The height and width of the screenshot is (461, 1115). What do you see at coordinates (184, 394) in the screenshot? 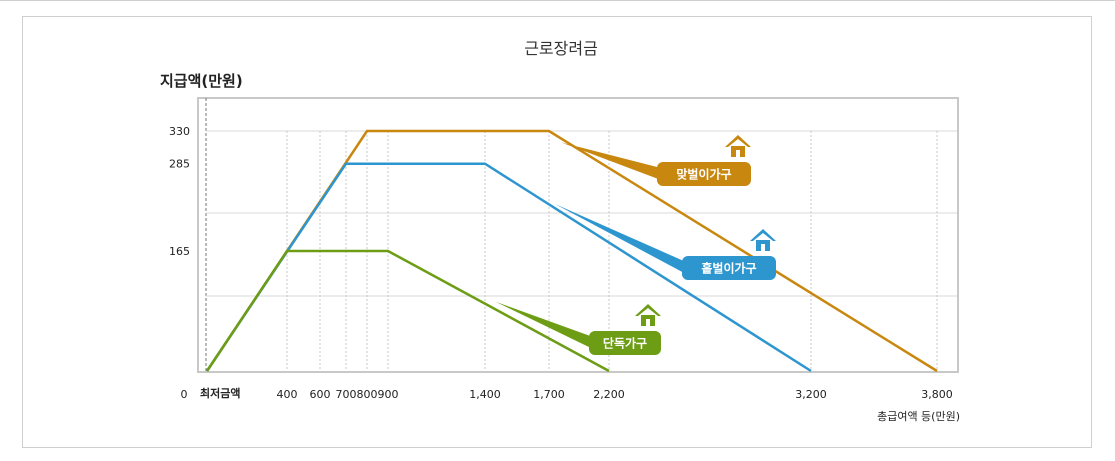
I see `x-origin-label: 0` at bounding box center [184, 394].